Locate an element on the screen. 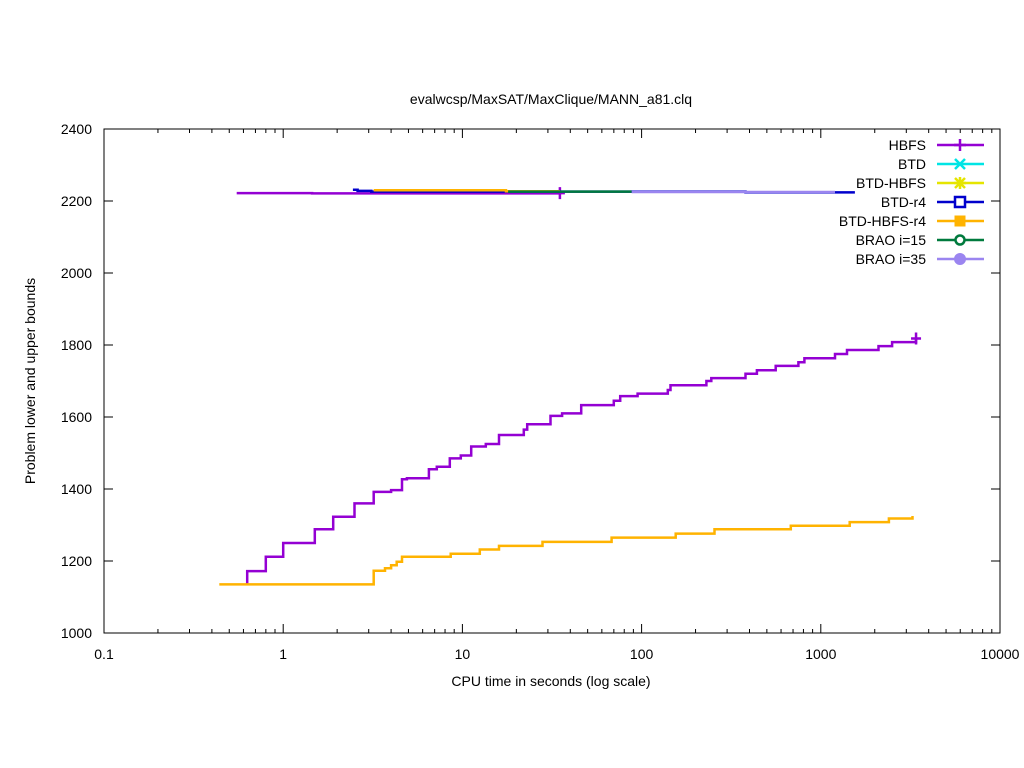 The width and height of the screenshot is (1024, 768). y-tick-label: 2200 is located at coordinates (76, 201).